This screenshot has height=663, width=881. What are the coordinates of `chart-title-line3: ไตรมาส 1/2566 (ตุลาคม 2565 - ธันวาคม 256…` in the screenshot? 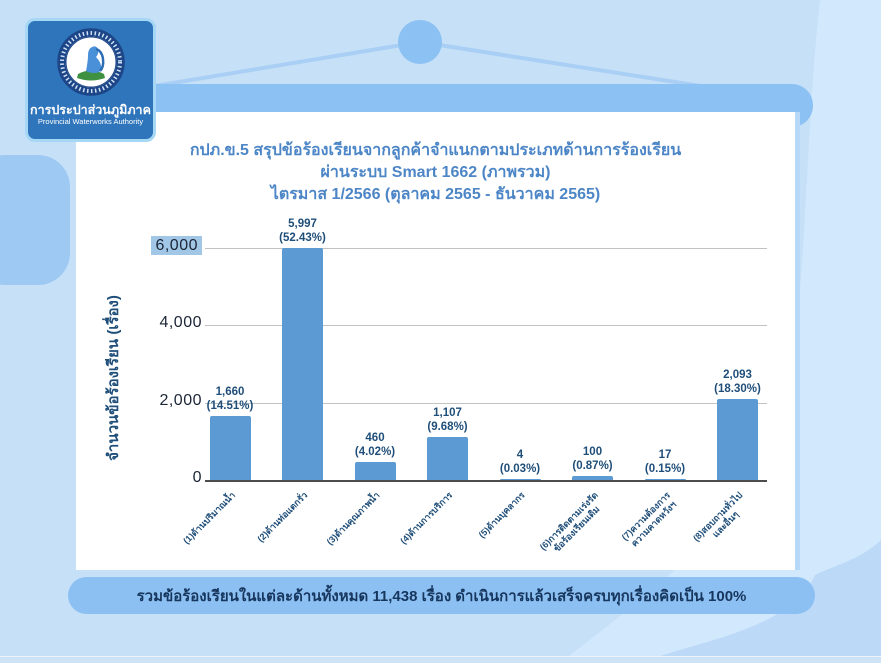 It's located at (435, 194).